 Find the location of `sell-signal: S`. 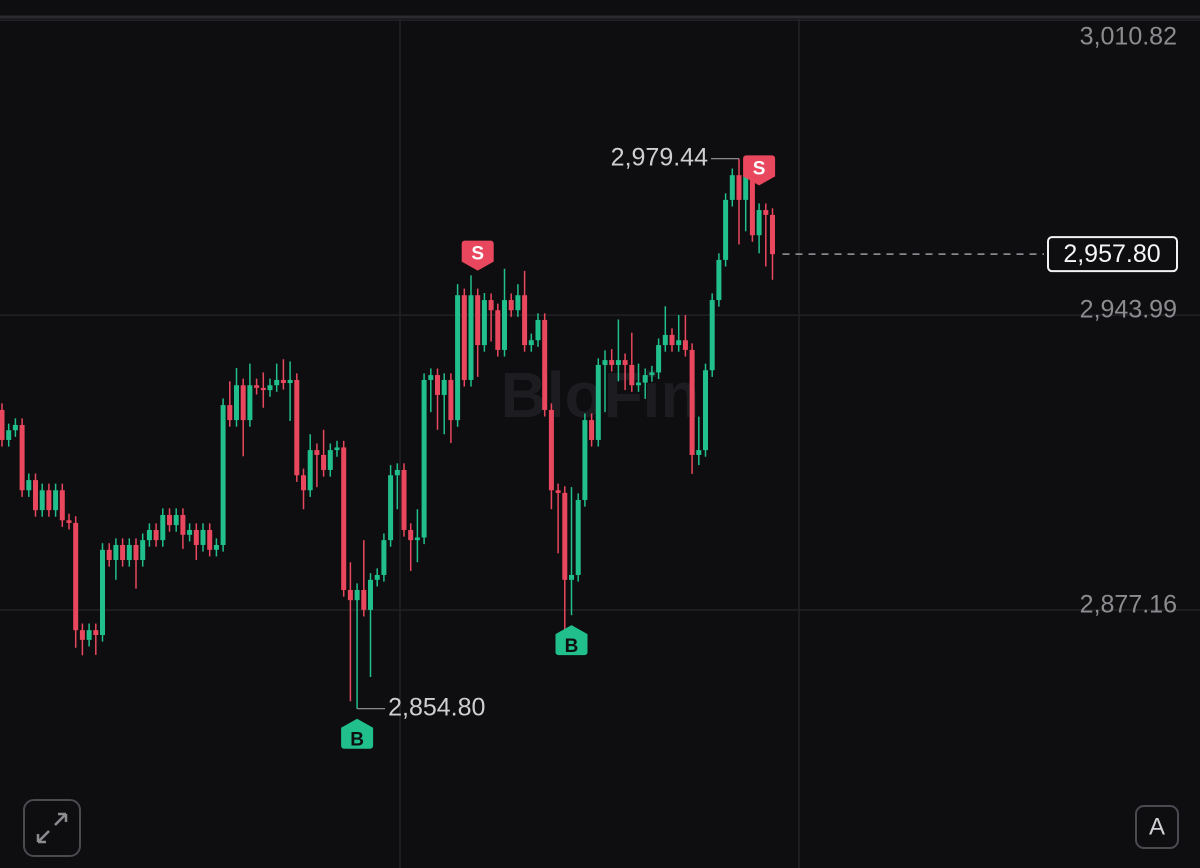

sell-signal: S is located at coordinates (759, 170).